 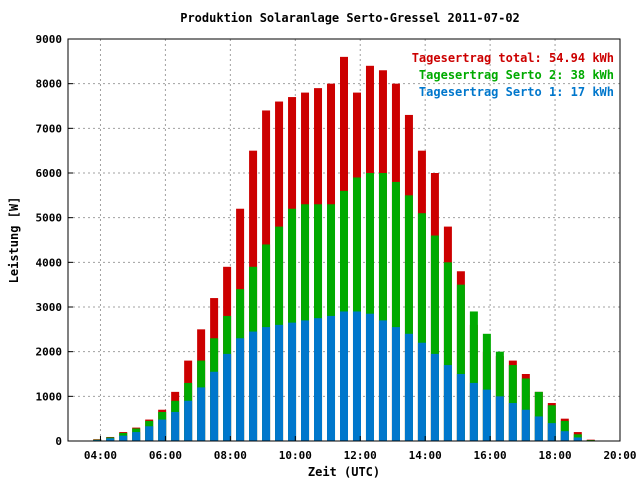 What do you see at coordinates (49, 128) in the screenshot?
I see `y-tick-label: 7000` at bounding box center [49, 128].